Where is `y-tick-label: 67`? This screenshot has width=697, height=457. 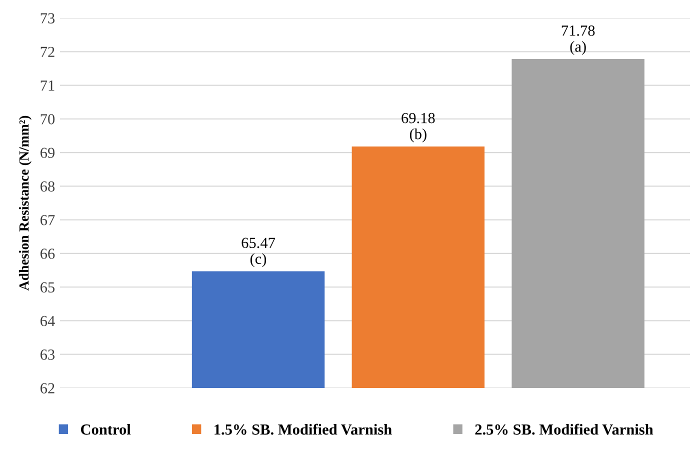
y-tick-label: 67 is located at coordinates (47, 220).